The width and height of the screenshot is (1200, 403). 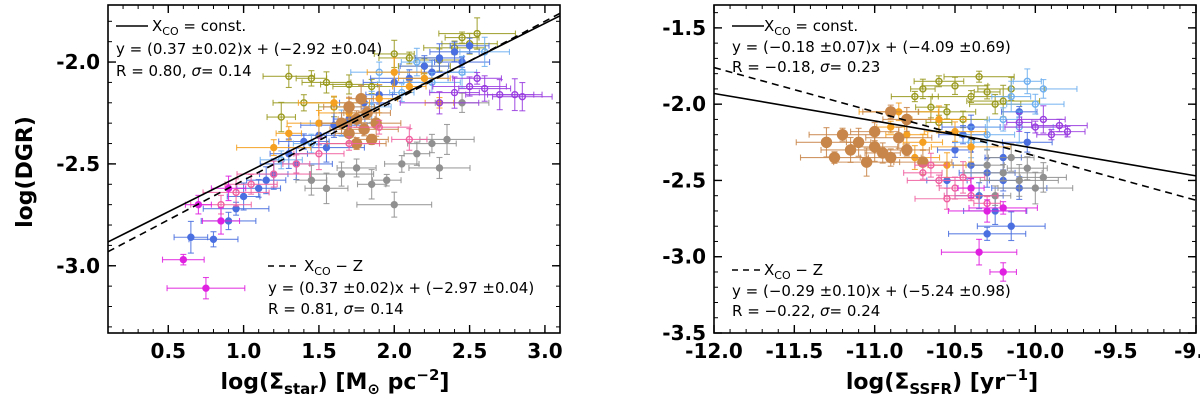 What do you see at coordinates (811, 27) in the screenshot?
I see `right-legend-top: XCO = const.` at bounding box center [811, 27].